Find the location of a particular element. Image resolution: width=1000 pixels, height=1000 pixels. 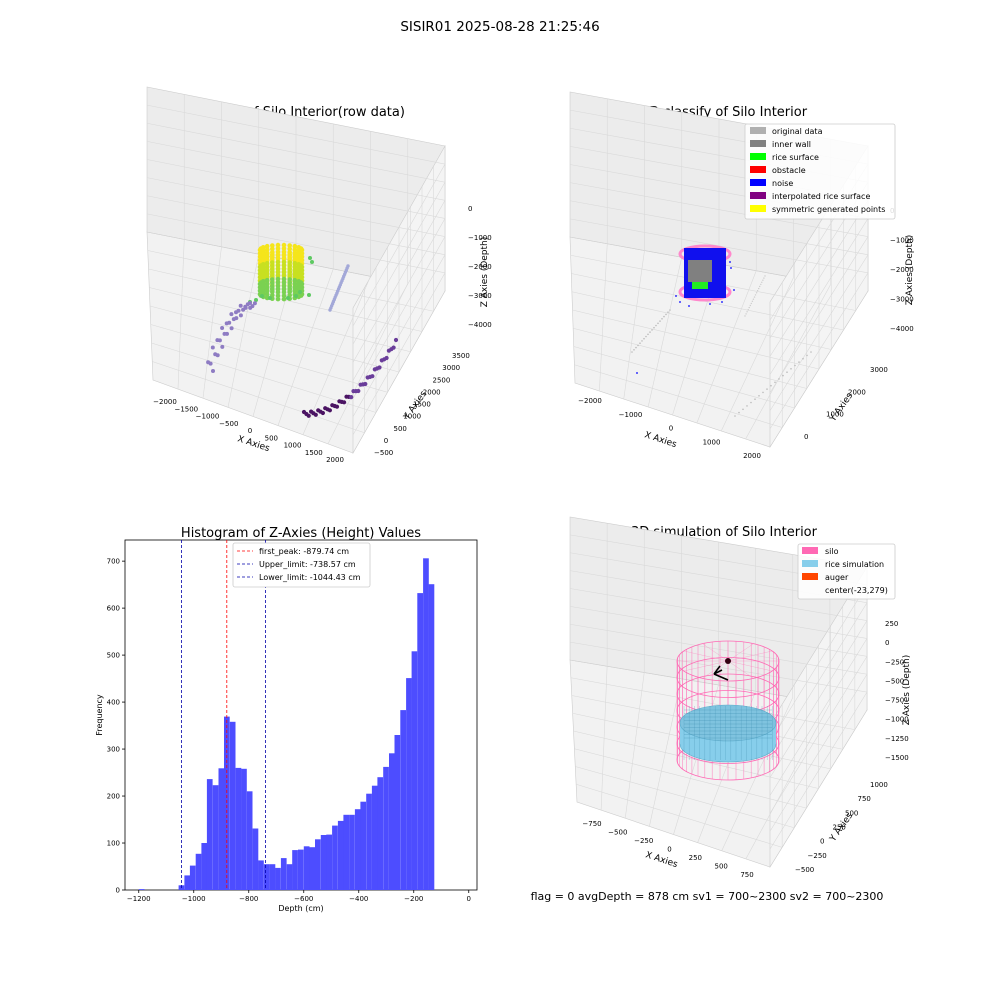

z-tick-label: −1250 is located at coordinates (897, 739).